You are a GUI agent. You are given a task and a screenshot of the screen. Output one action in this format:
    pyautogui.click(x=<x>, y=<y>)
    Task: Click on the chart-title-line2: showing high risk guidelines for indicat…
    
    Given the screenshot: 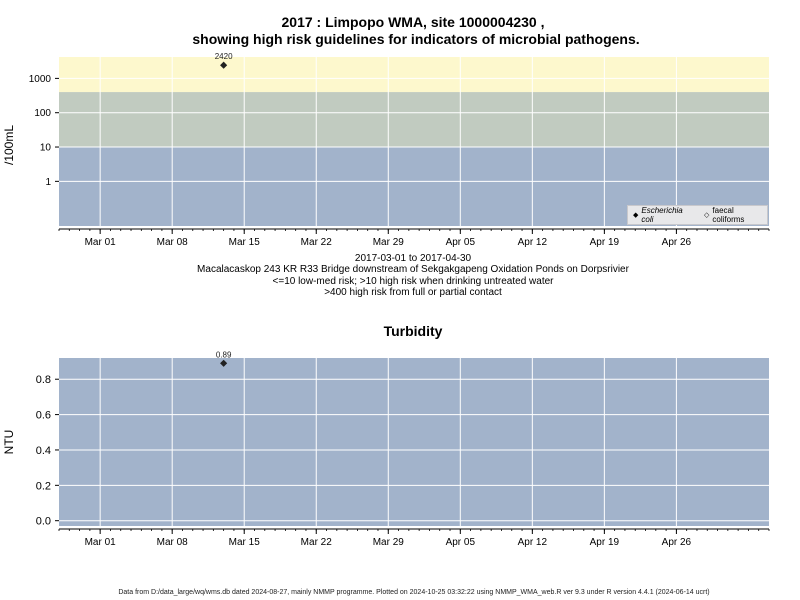 What is the action you would take?
    pyautogui.click(x=416, y=39)
    